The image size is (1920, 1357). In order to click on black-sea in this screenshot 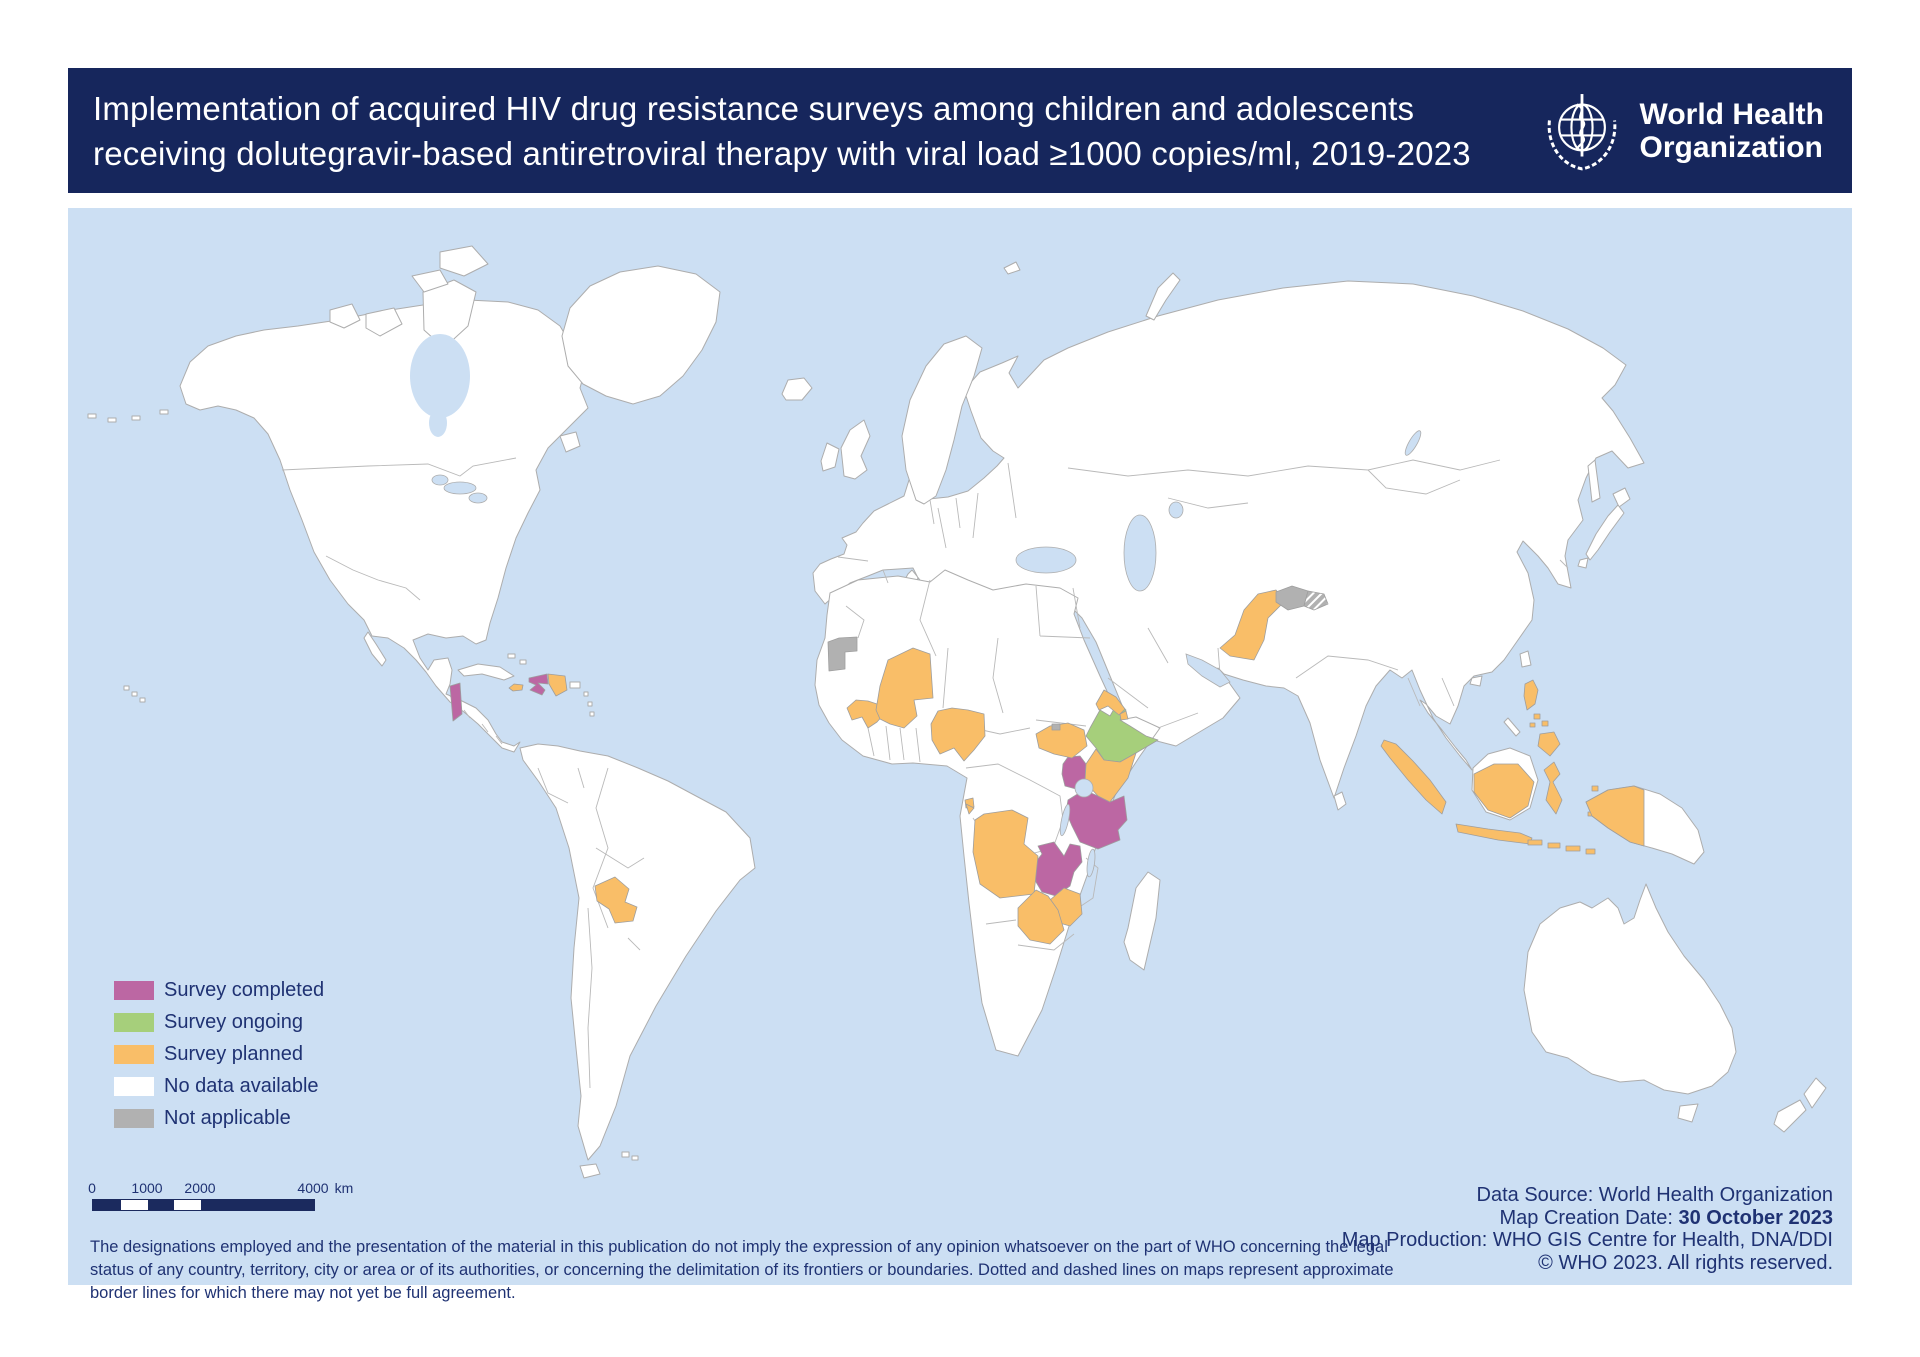, I will do `click(1046, 560)`.